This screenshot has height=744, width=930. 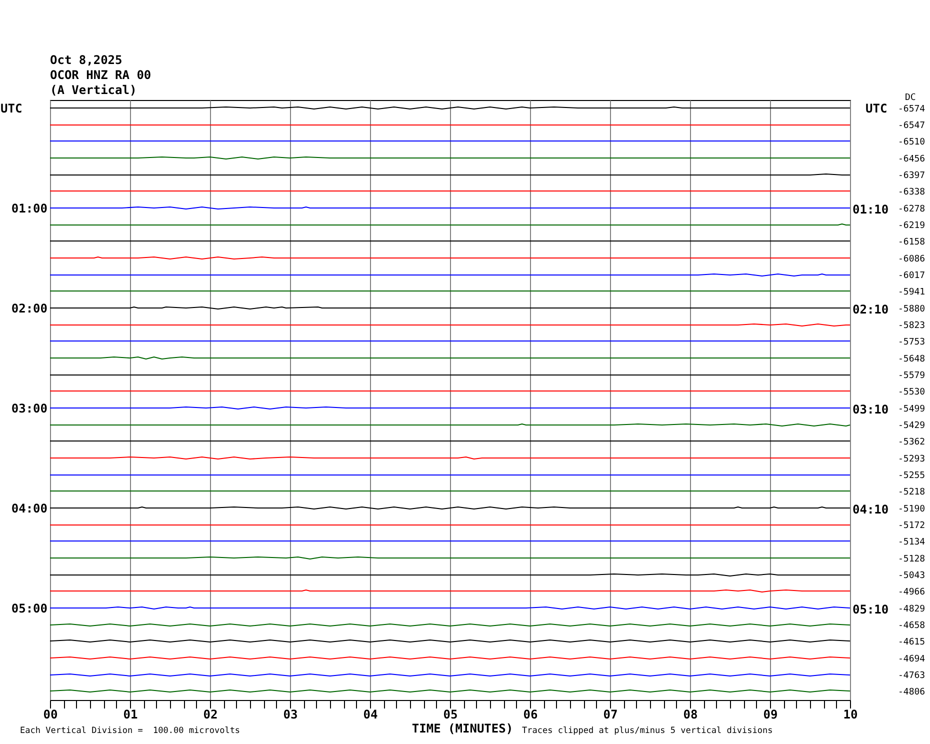 I want to click on text: -5293, so click(x=912, y=459).